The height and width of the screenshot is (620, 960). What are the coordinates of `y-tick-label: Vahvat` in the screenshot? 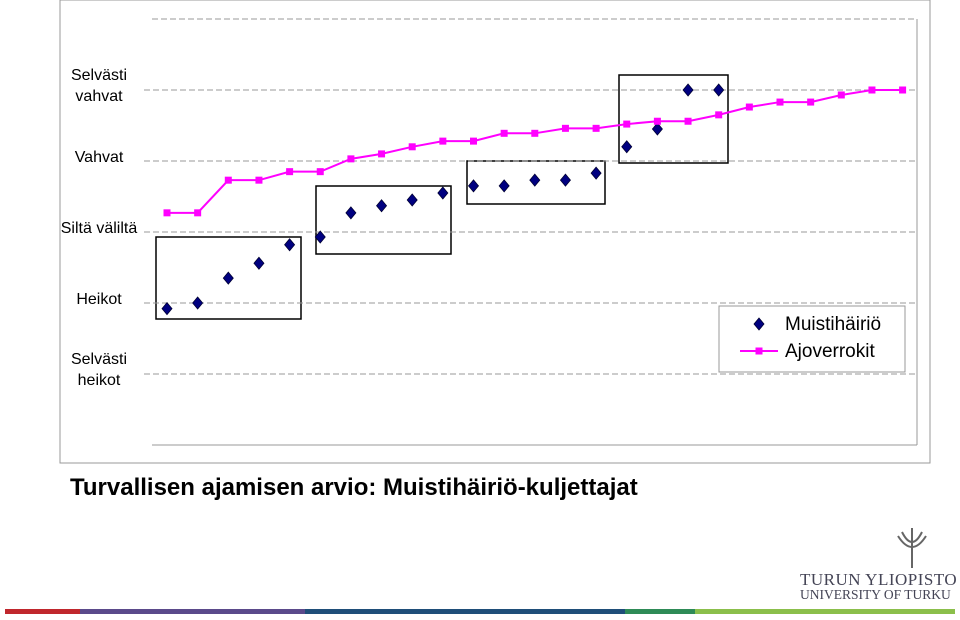 It's located at (99, 157).